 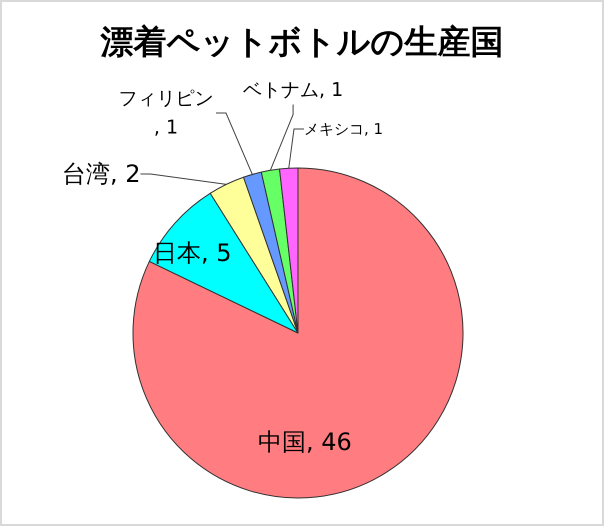 I want to click on data-label: , 1, so click(x=166, y=127).